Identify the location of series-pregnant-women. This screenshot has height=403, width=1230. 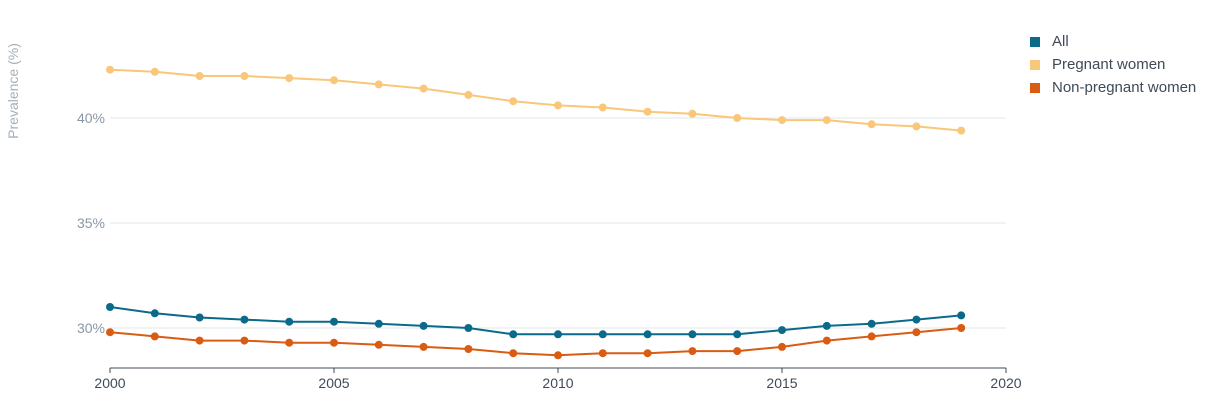
(536, 100).